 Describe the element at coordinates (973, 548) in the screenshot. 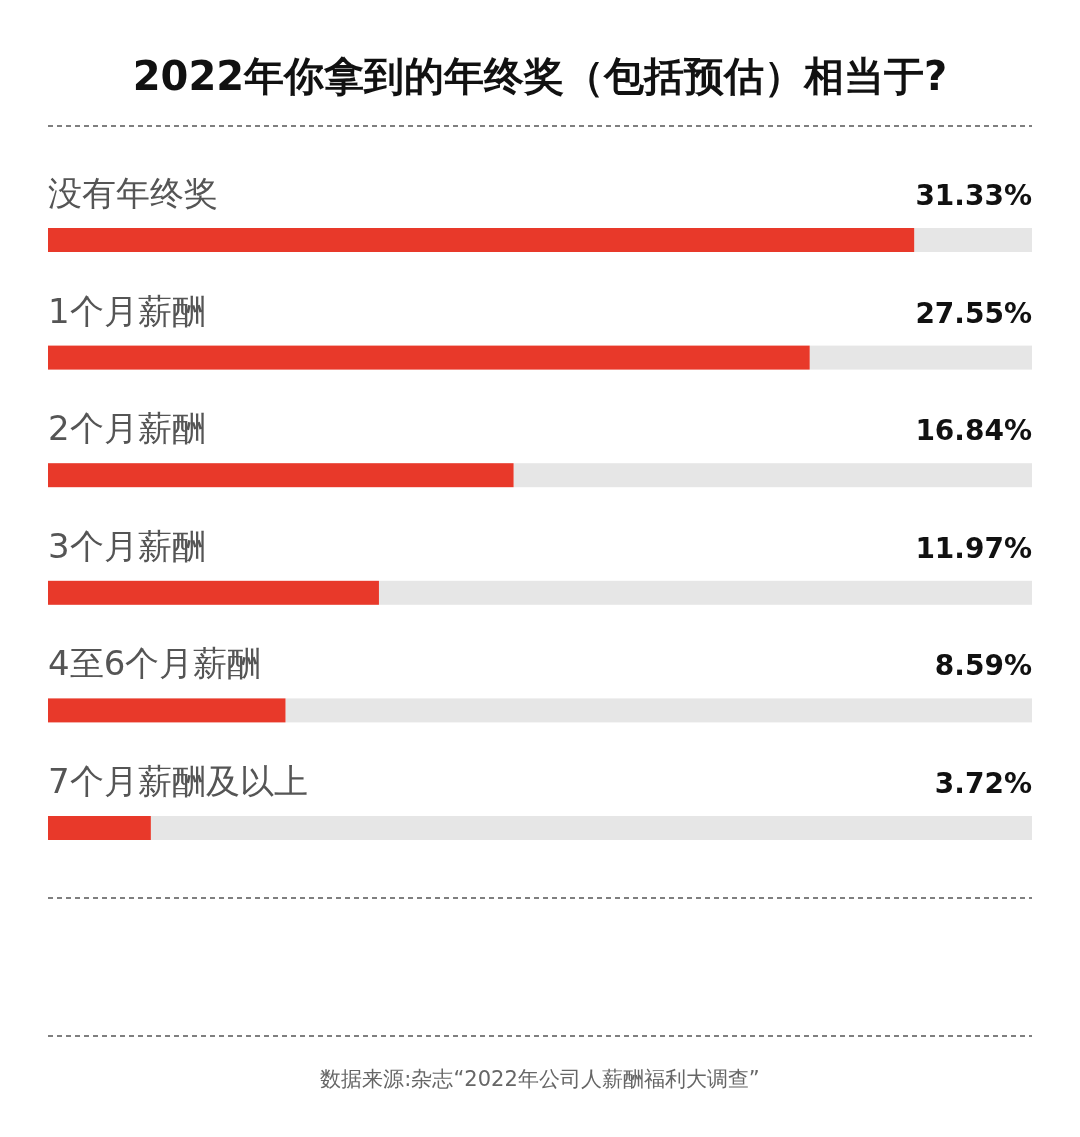

I see `data-label: 11.97%` at that location.